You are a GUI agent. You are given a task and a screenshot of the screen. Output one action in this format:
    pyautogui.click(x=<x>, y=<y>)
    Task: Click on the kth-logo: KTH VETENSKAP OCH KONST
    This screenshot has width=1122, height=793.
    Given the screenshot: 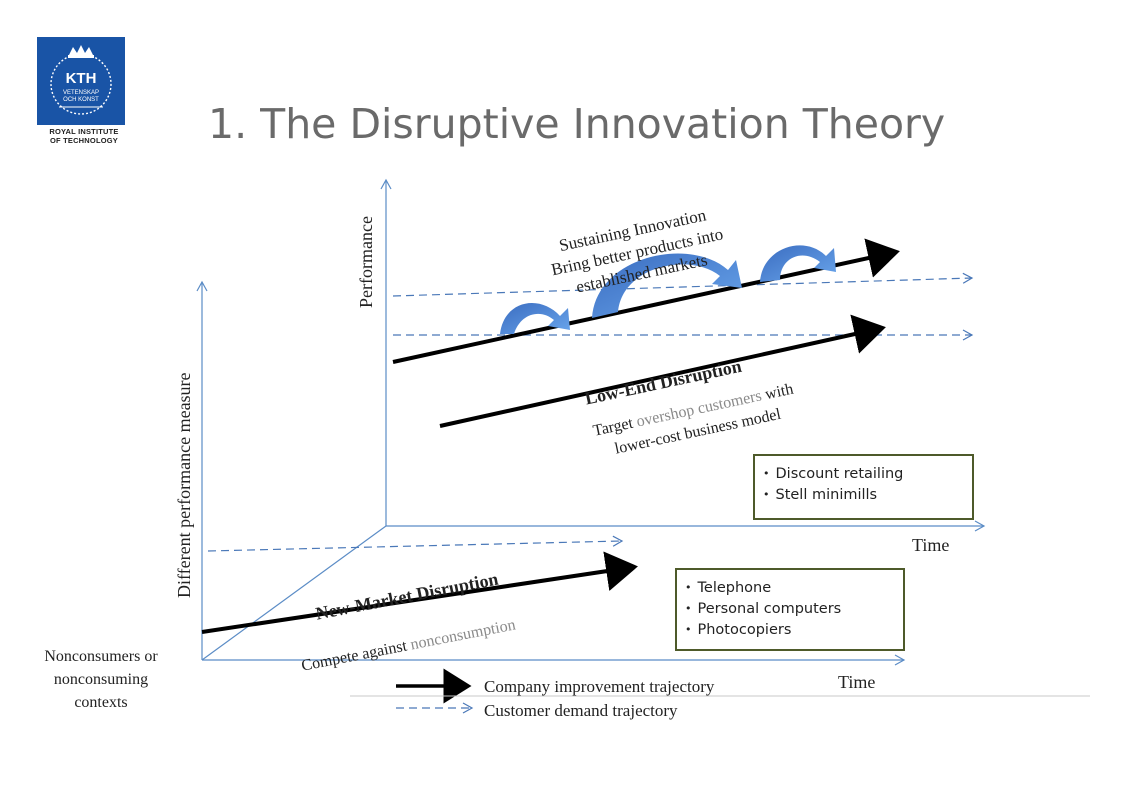 What is the action you would take?
    pyautogui.click(x=81, y=81)
    